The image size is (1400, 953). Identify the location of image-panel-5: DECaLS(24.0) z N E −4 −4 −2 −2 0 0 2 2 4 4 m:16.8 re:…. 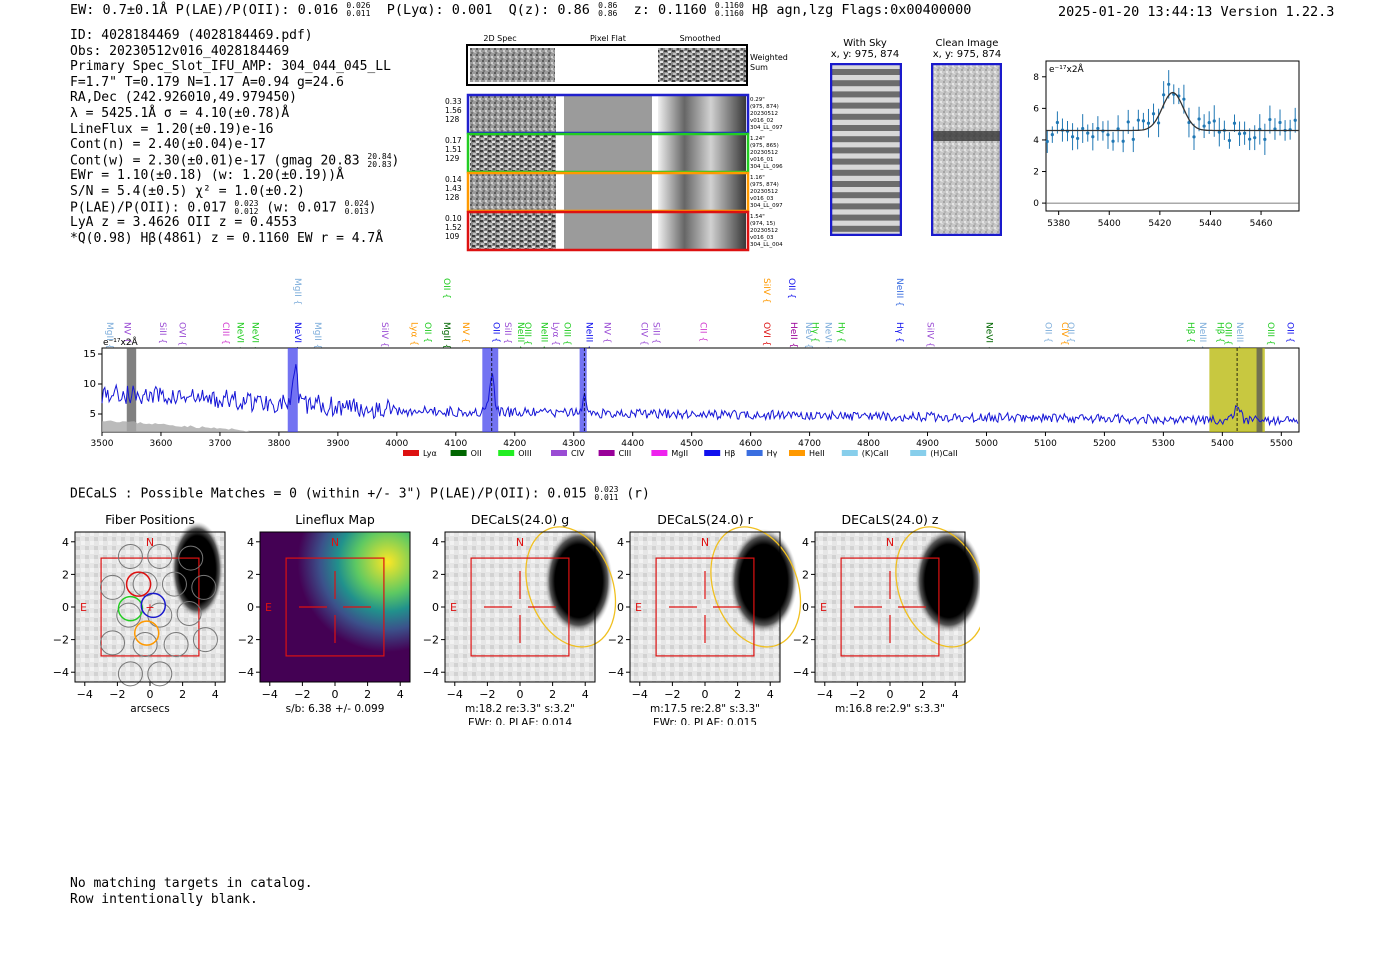
(886, 613).